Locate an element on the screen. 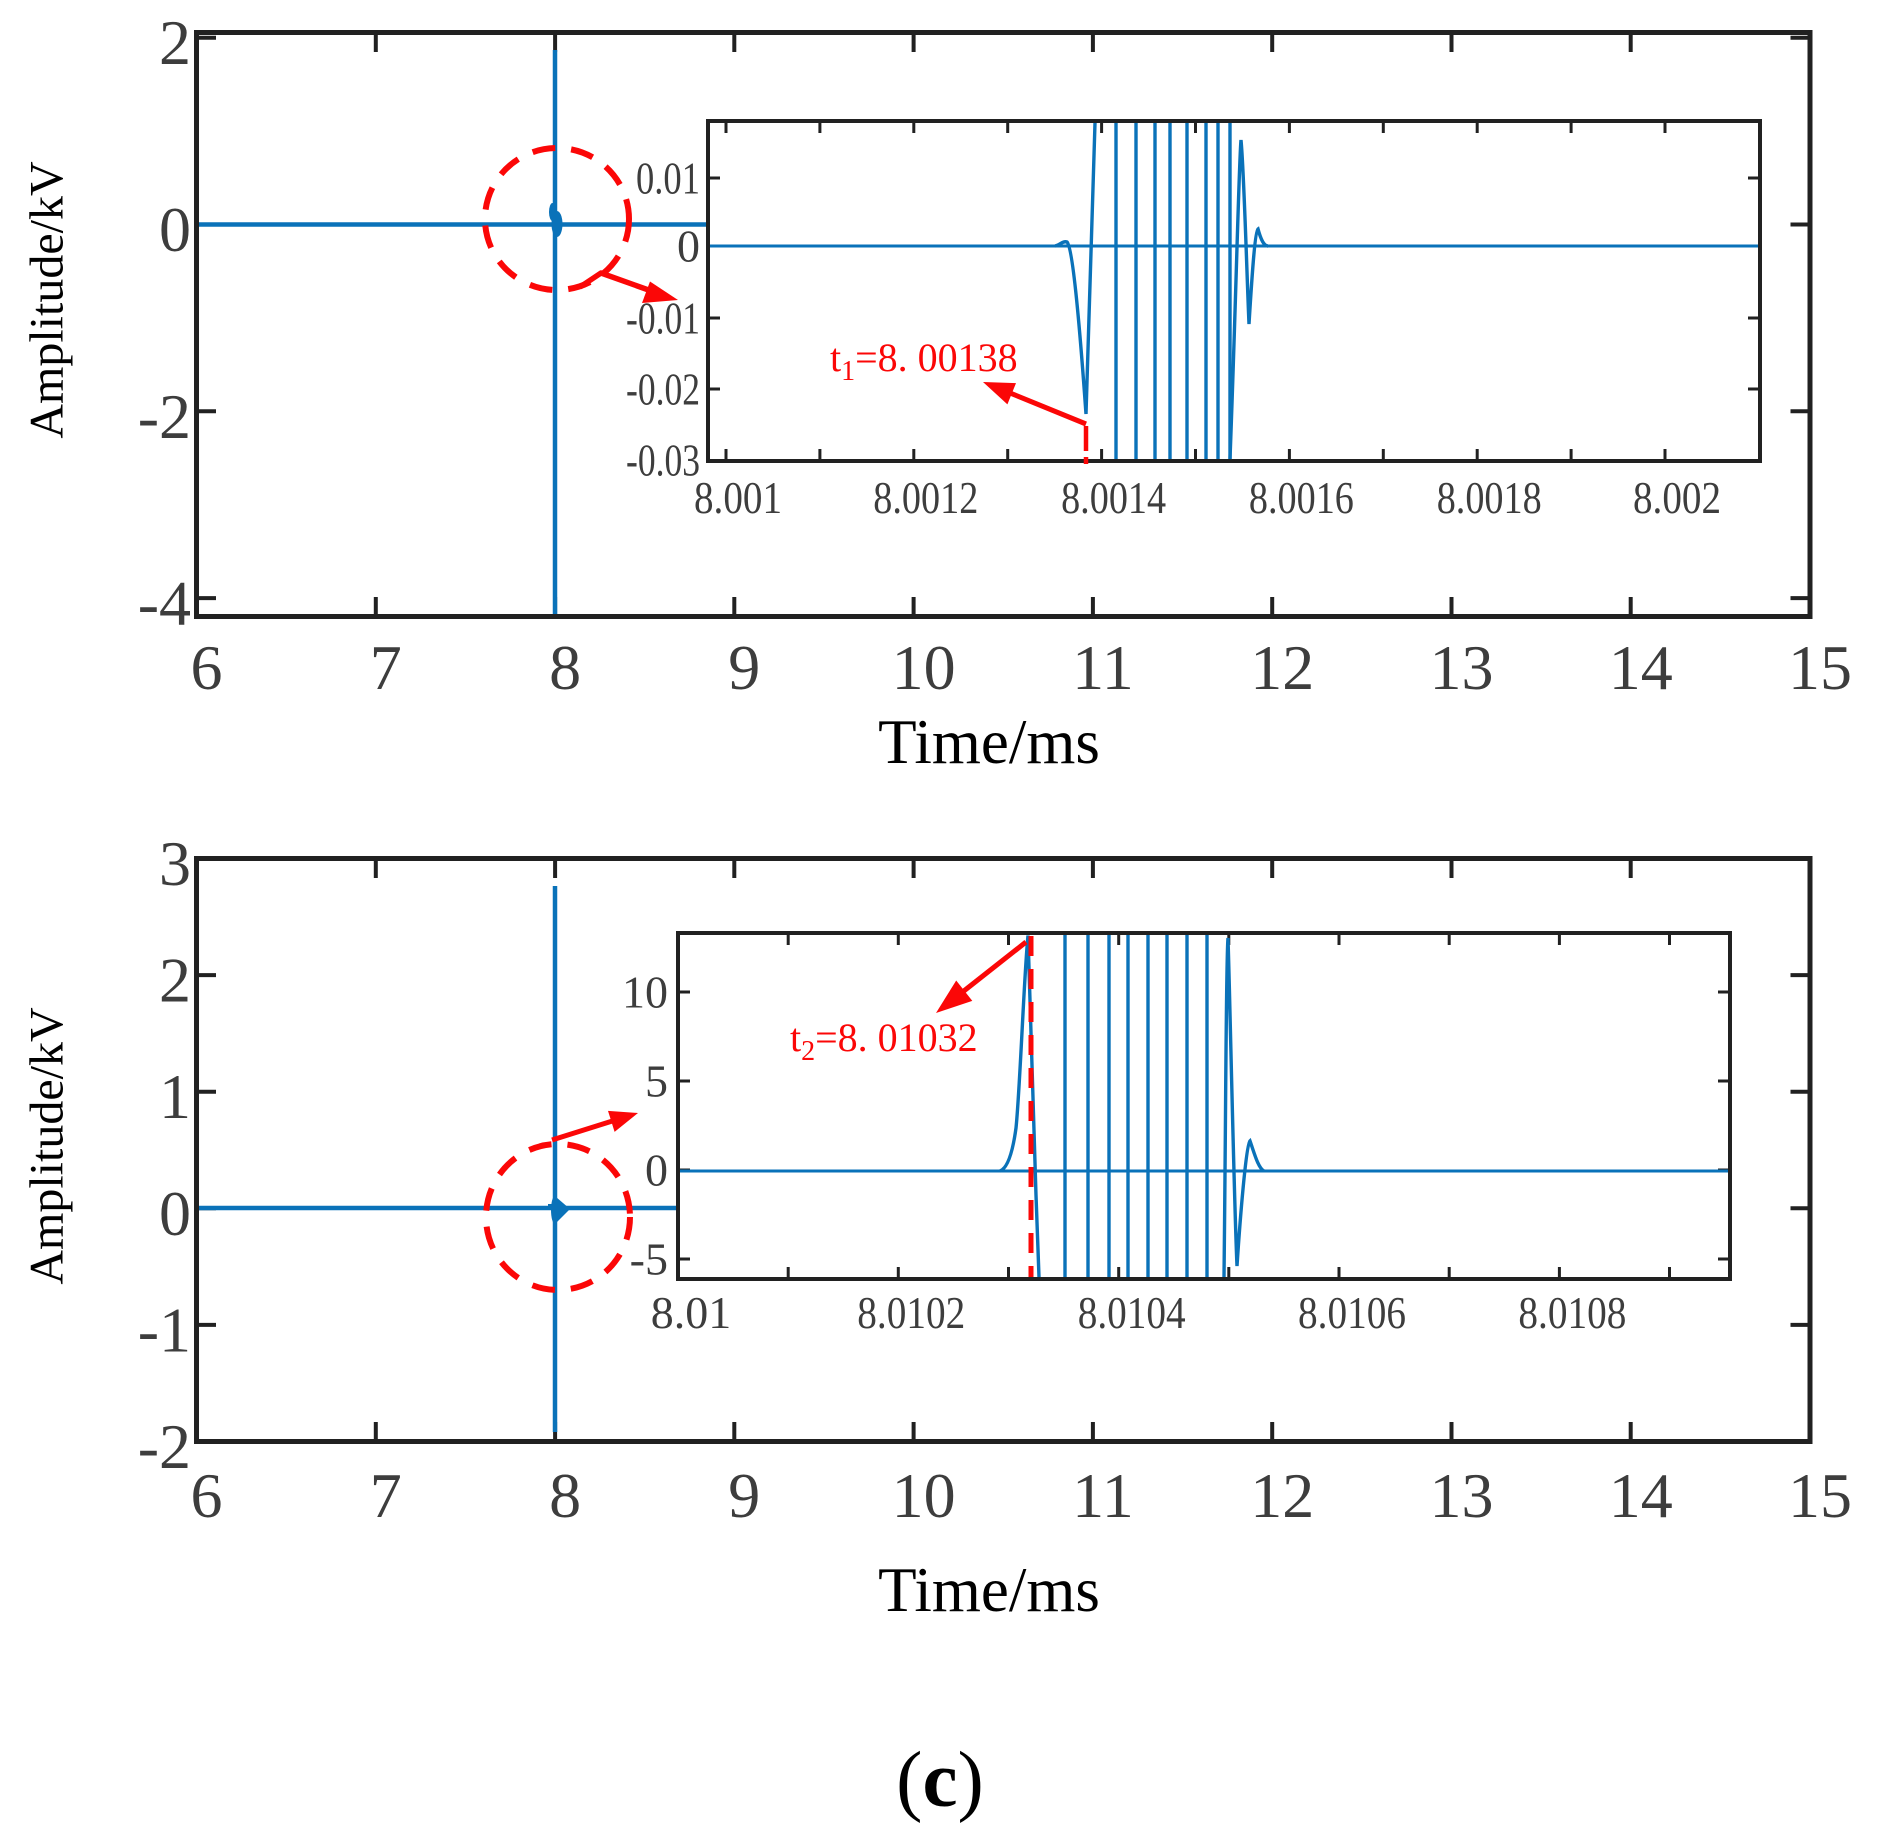 Image resolution: width=1878 pixels, height=1837 pixels. svg-text: -0.02 is located at coordinates (663, 389).